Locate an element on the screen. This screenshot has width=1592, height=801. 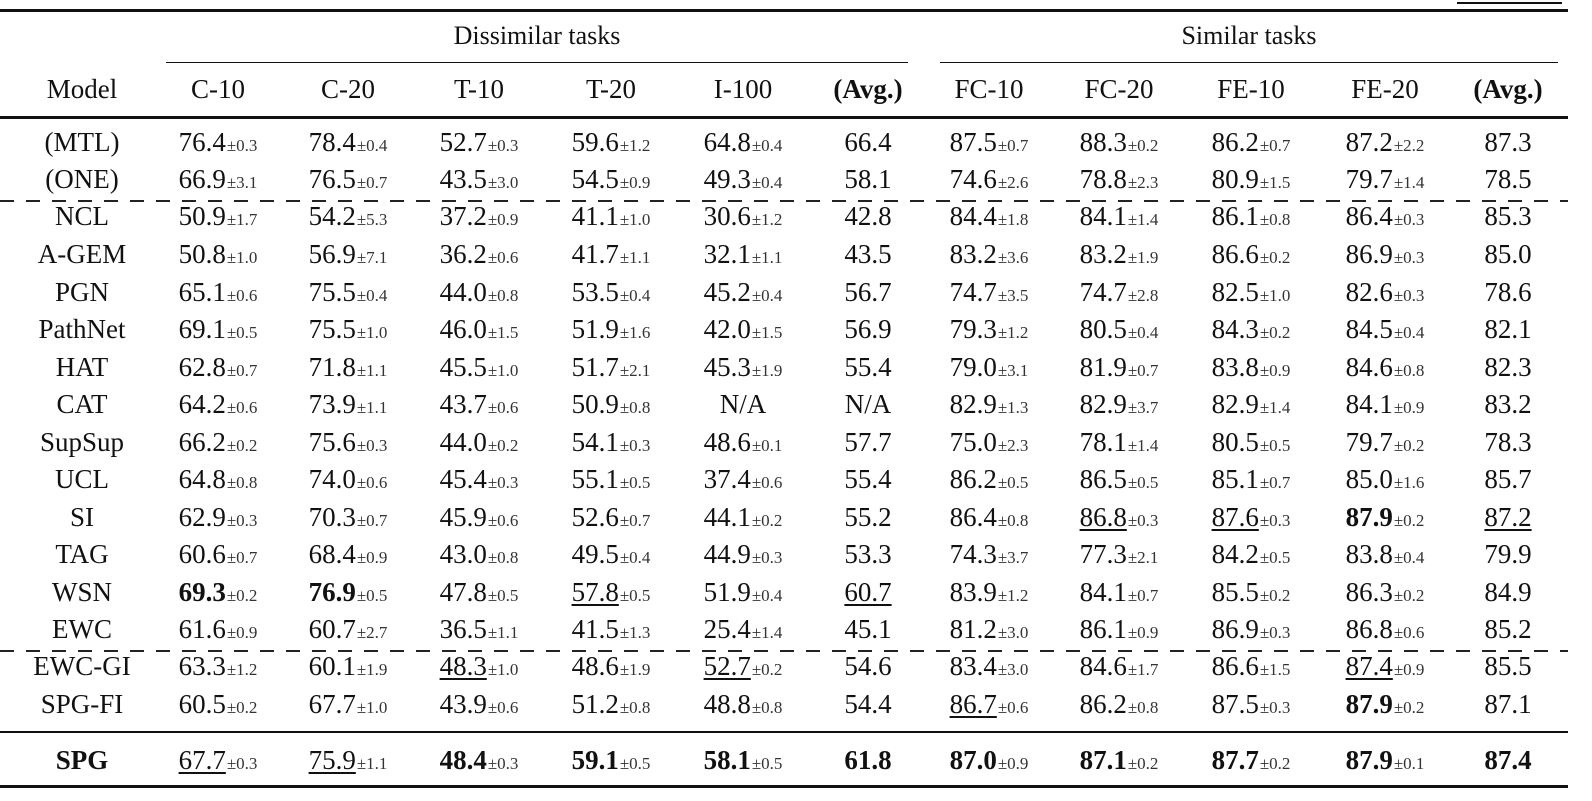
cell-i100: N/A is located at coordinates (743, 404).